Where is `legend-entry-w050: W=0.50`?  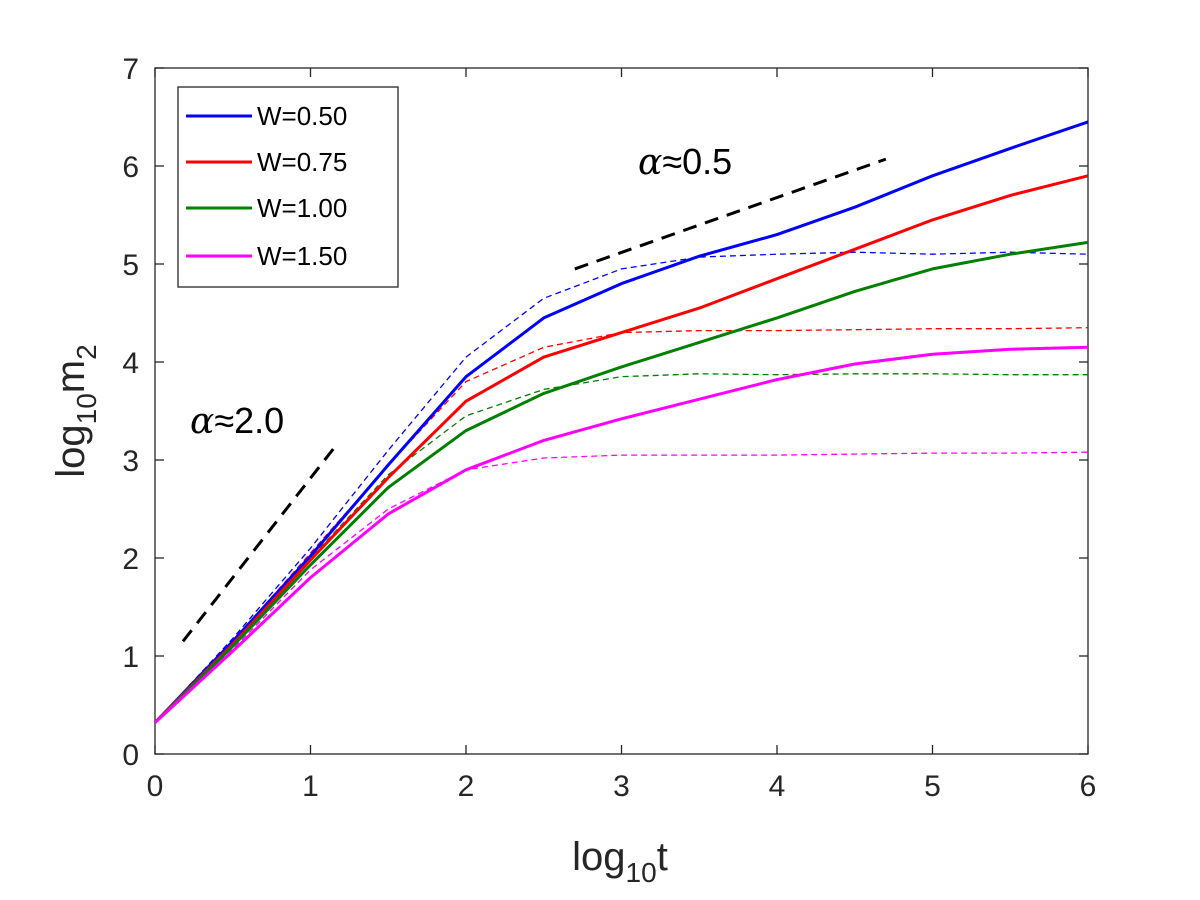 legend-entry-w050: W=0.50 is located at coordinates (266, 116).